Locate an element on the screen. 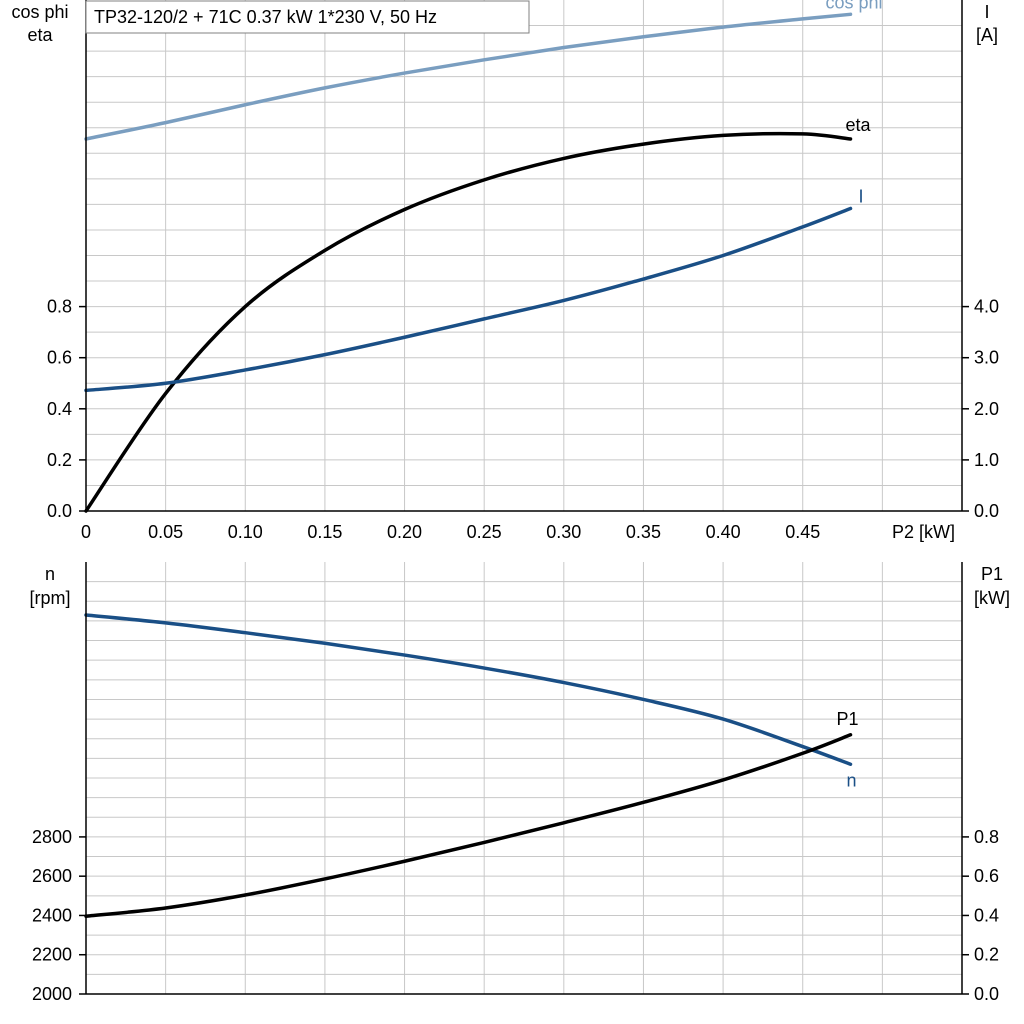 This screenshot has height=1024, width=1024. top-right-tick-label: 4.0 is located at coordinates (986, 307).